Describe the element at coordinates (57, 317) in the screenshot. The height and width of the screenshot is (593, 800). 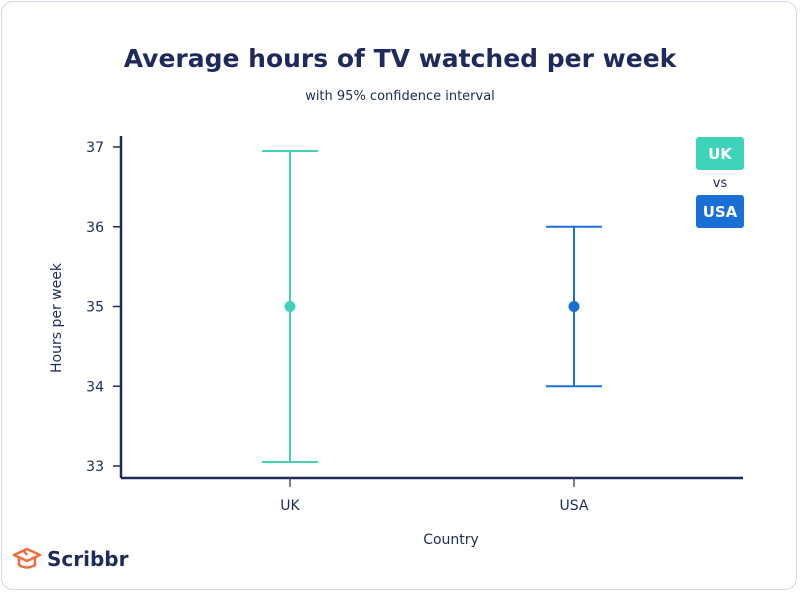
I see `y-axis-label: Hours per week` at that location.